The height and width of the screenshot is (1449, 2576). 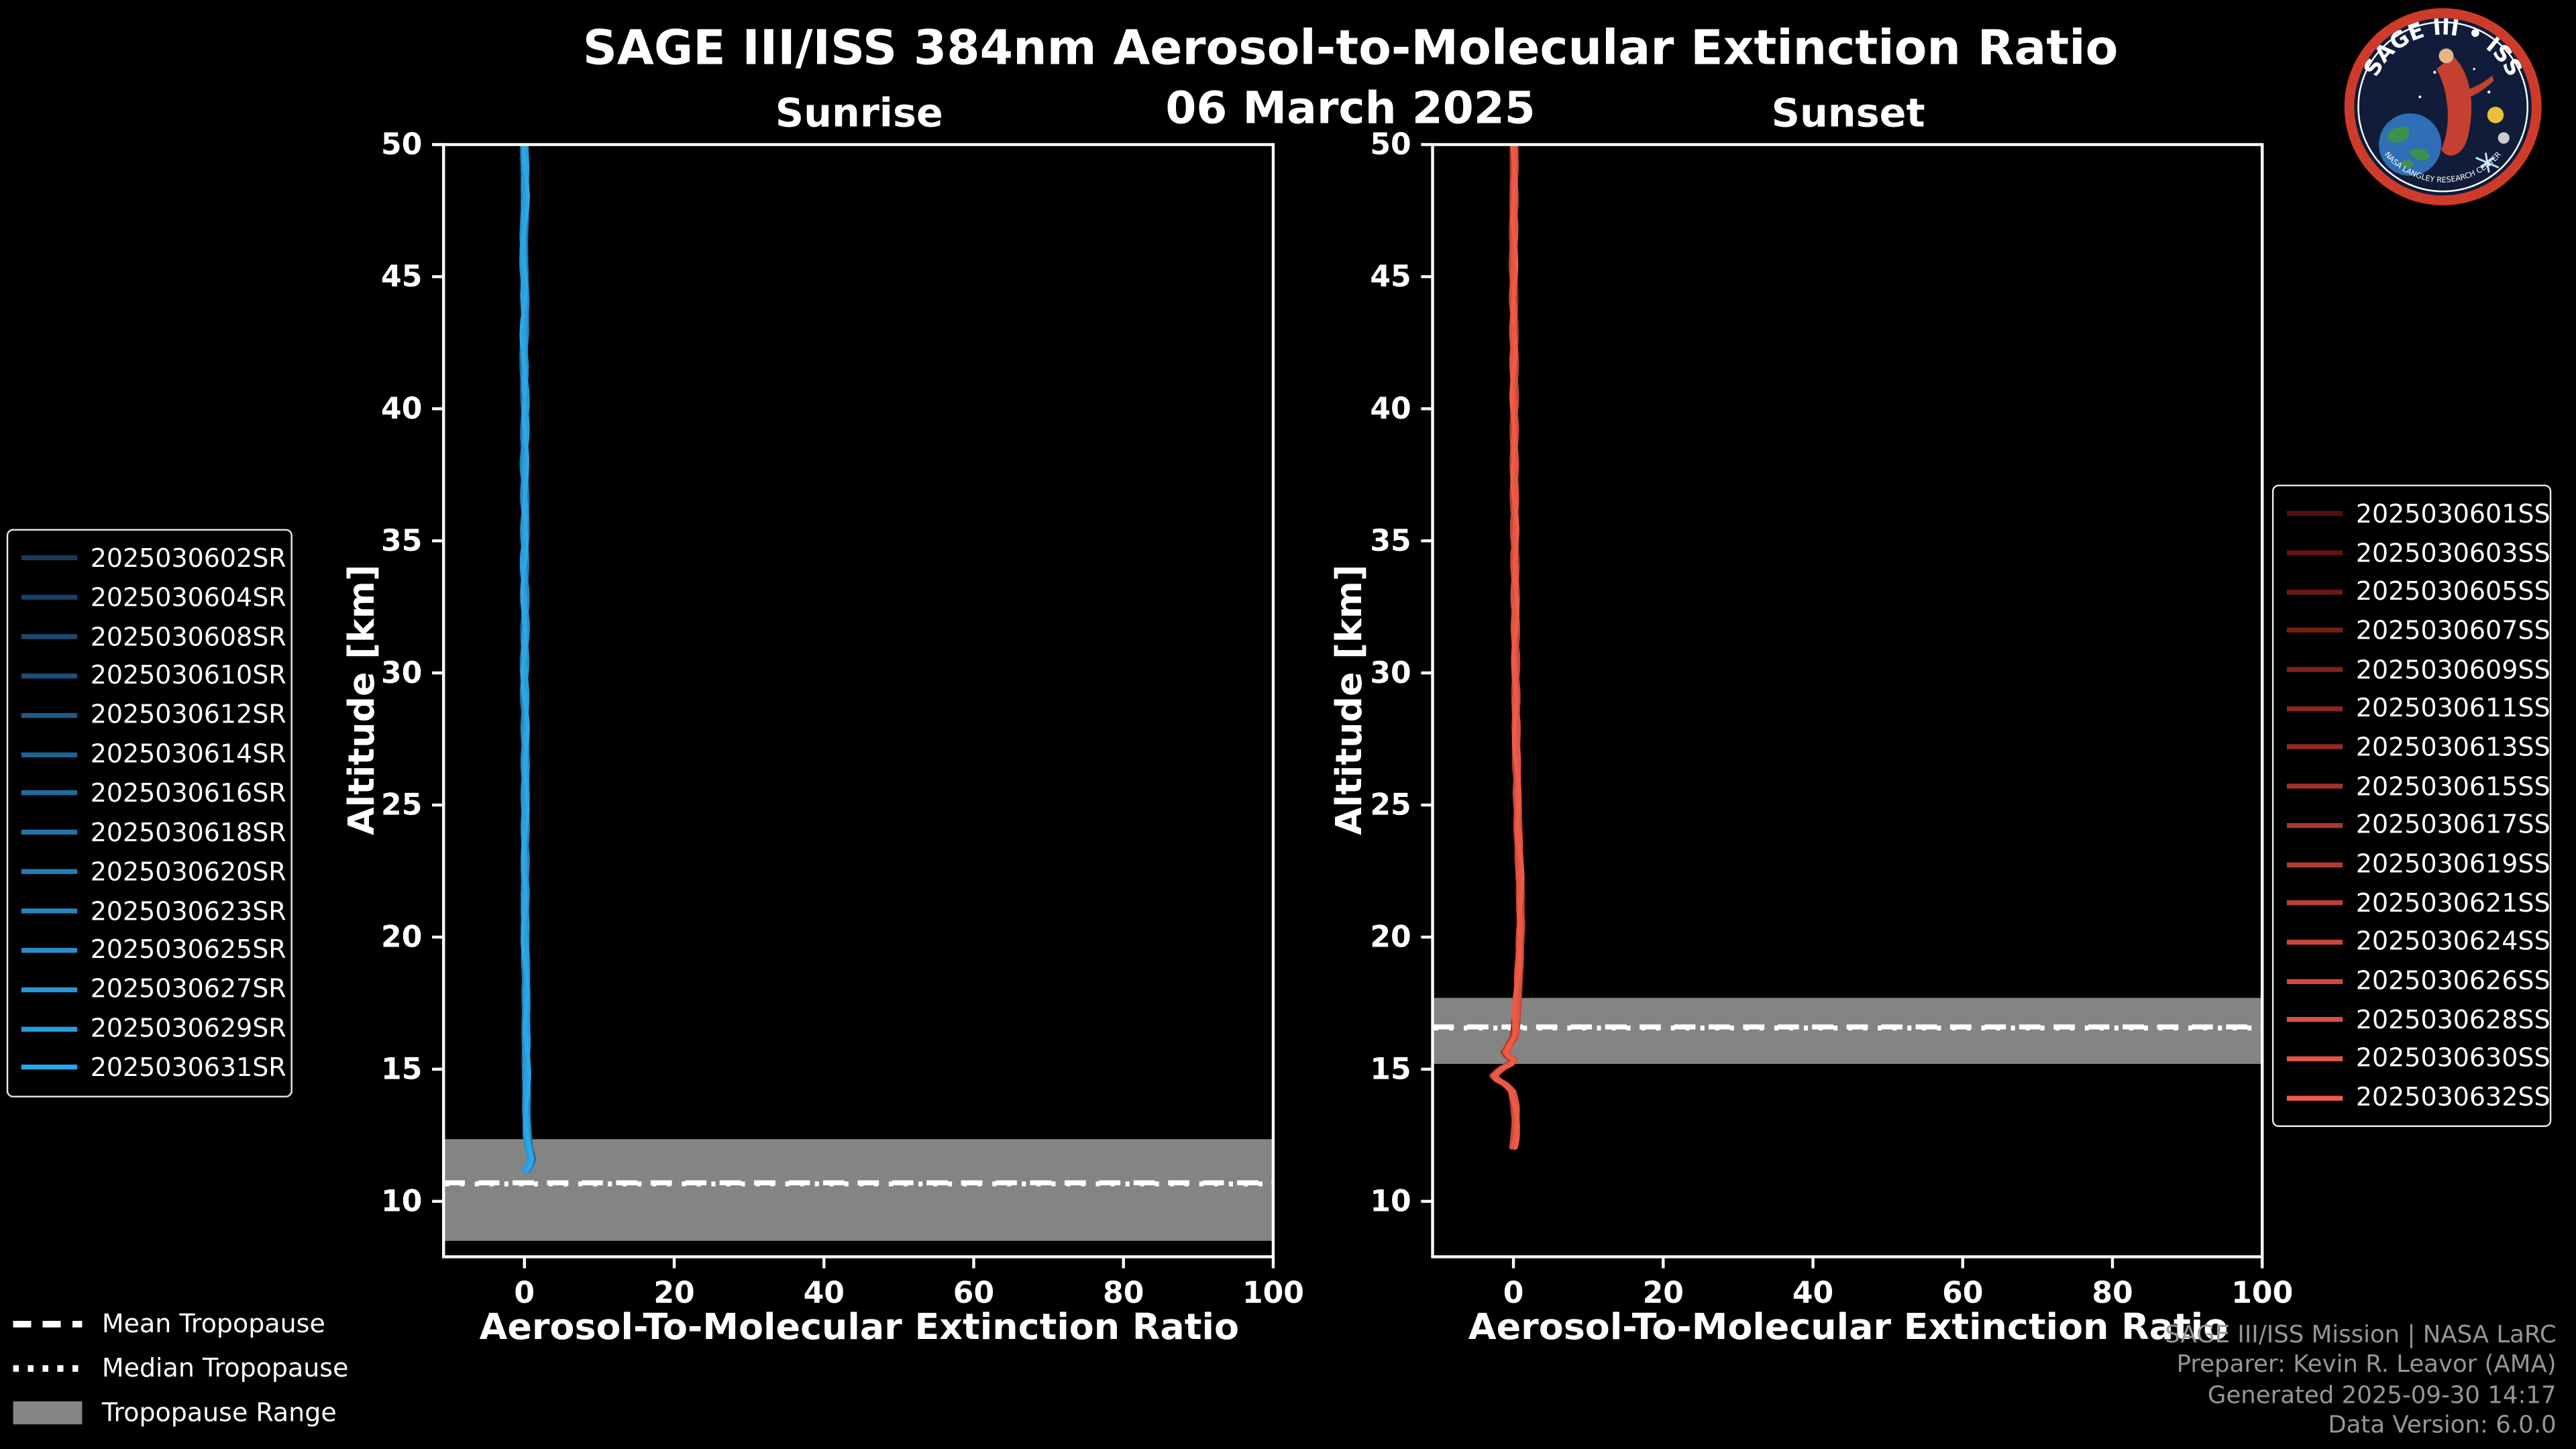 I want to click on y-tick-label: 35, so click(x=401, y=541).